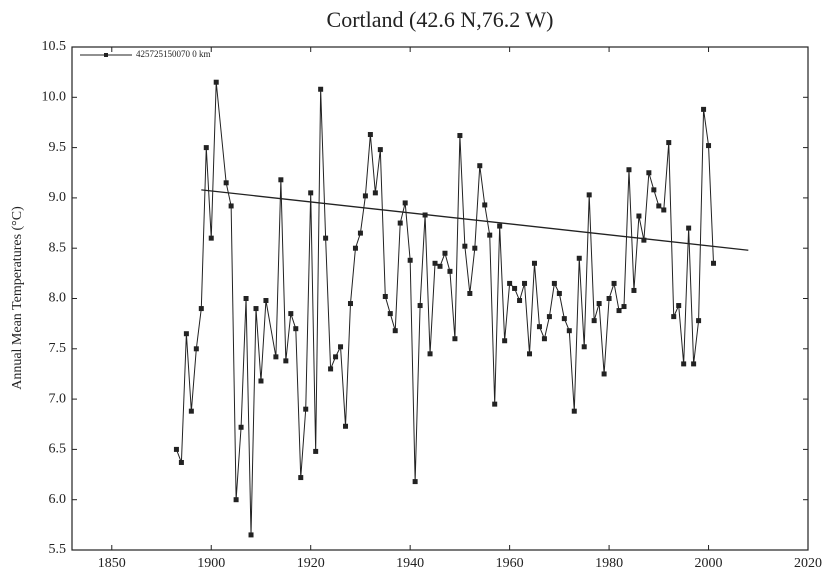  I want to click on x-tick-label: 1900, so click(211, 563).